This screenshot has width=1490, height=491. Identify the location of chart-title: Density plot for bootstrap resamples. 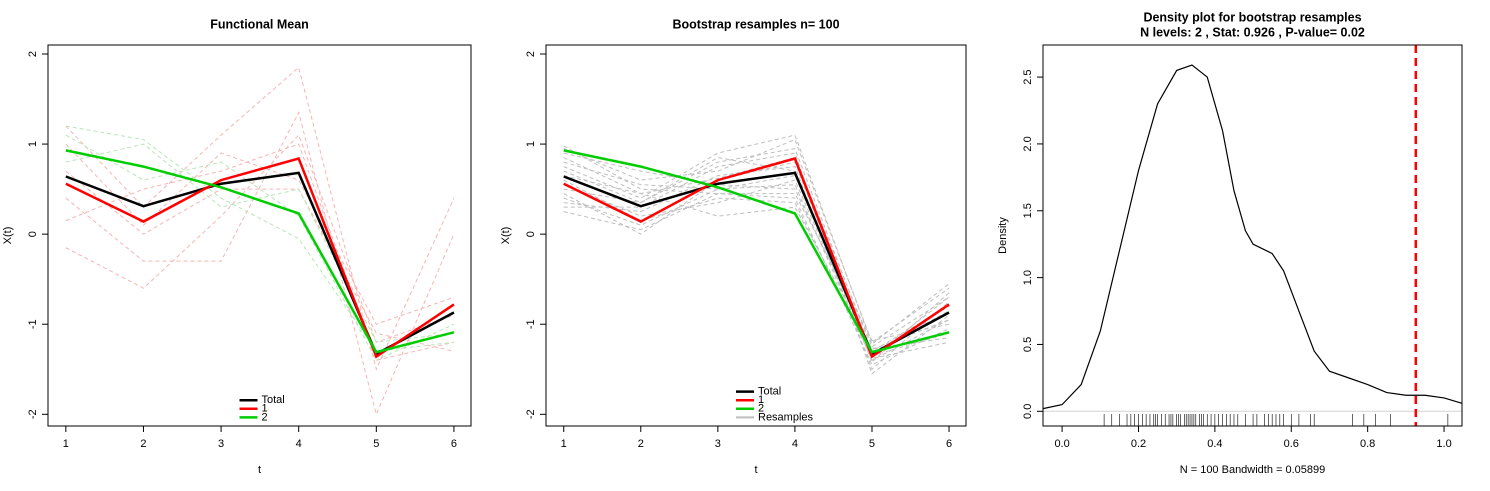
(1252, 17).